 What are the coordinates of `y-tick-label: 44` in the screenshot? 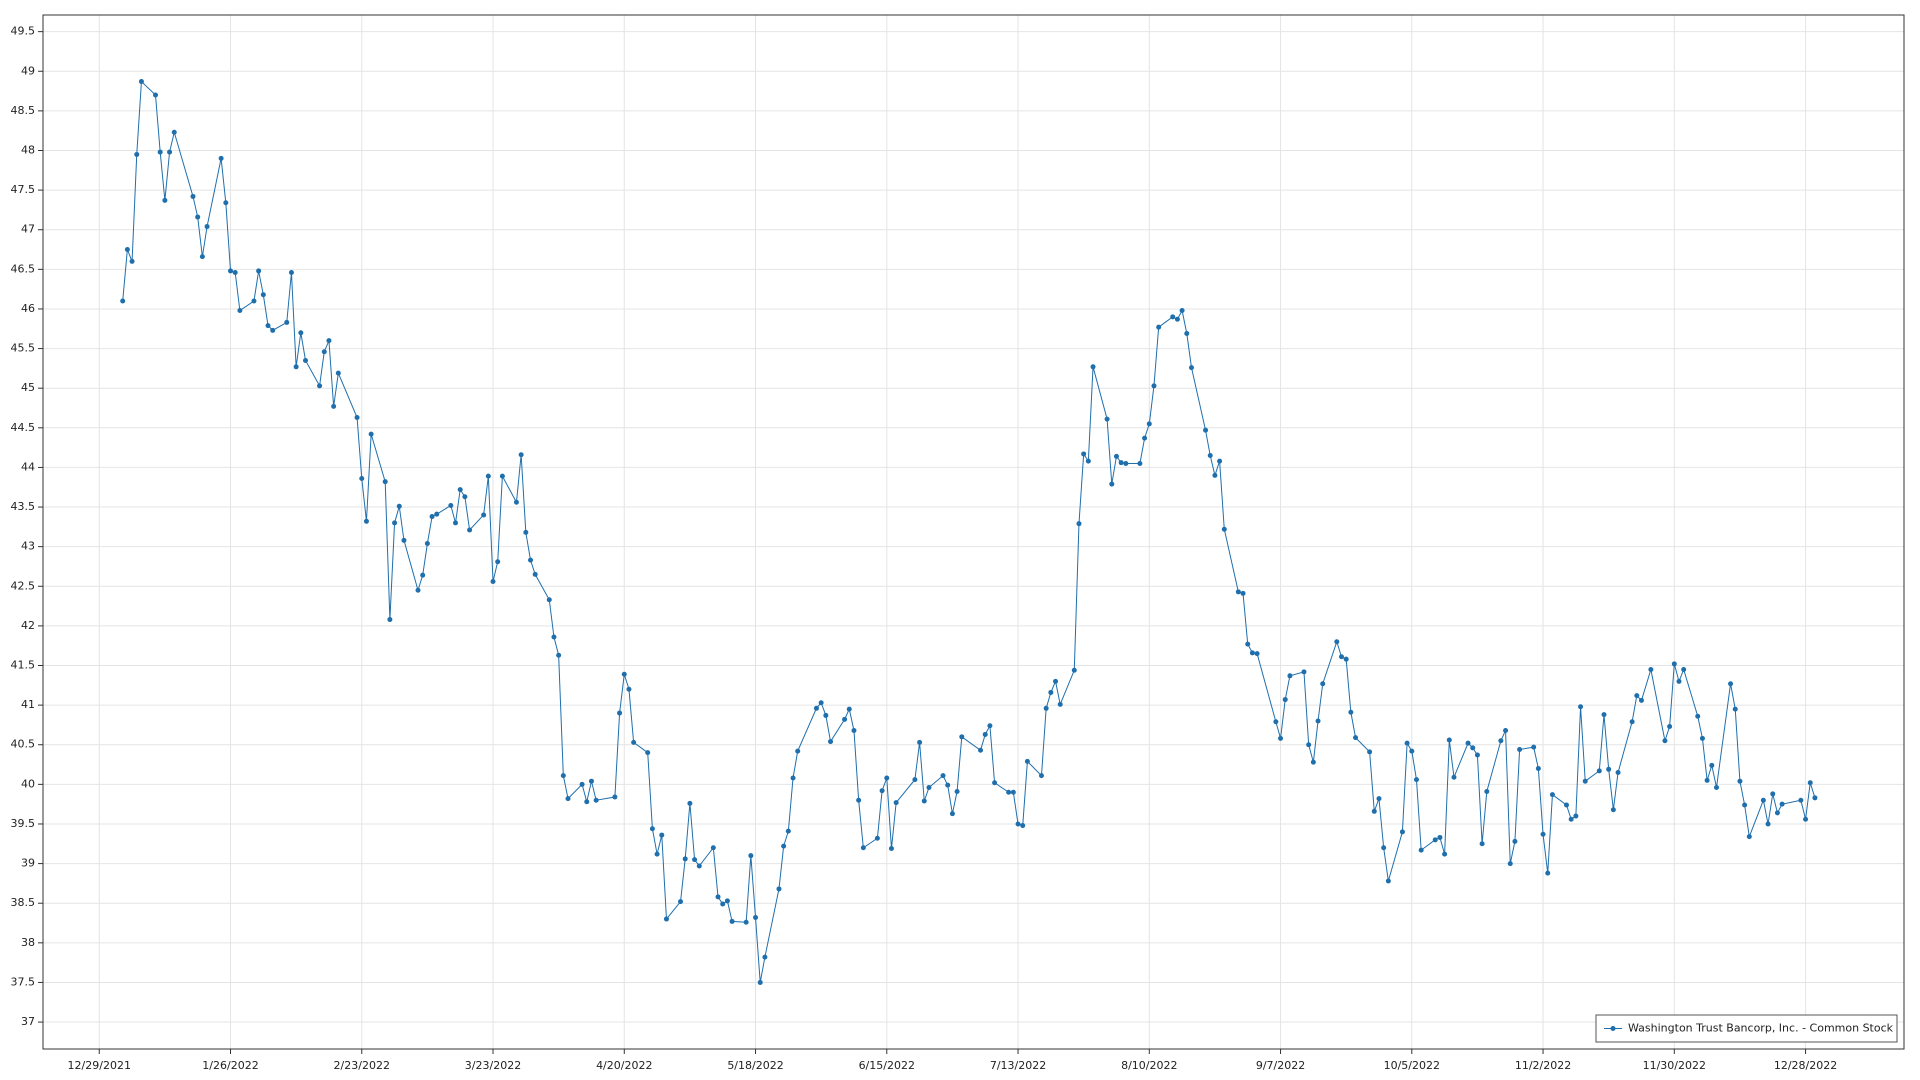 It's located at (28, 466).